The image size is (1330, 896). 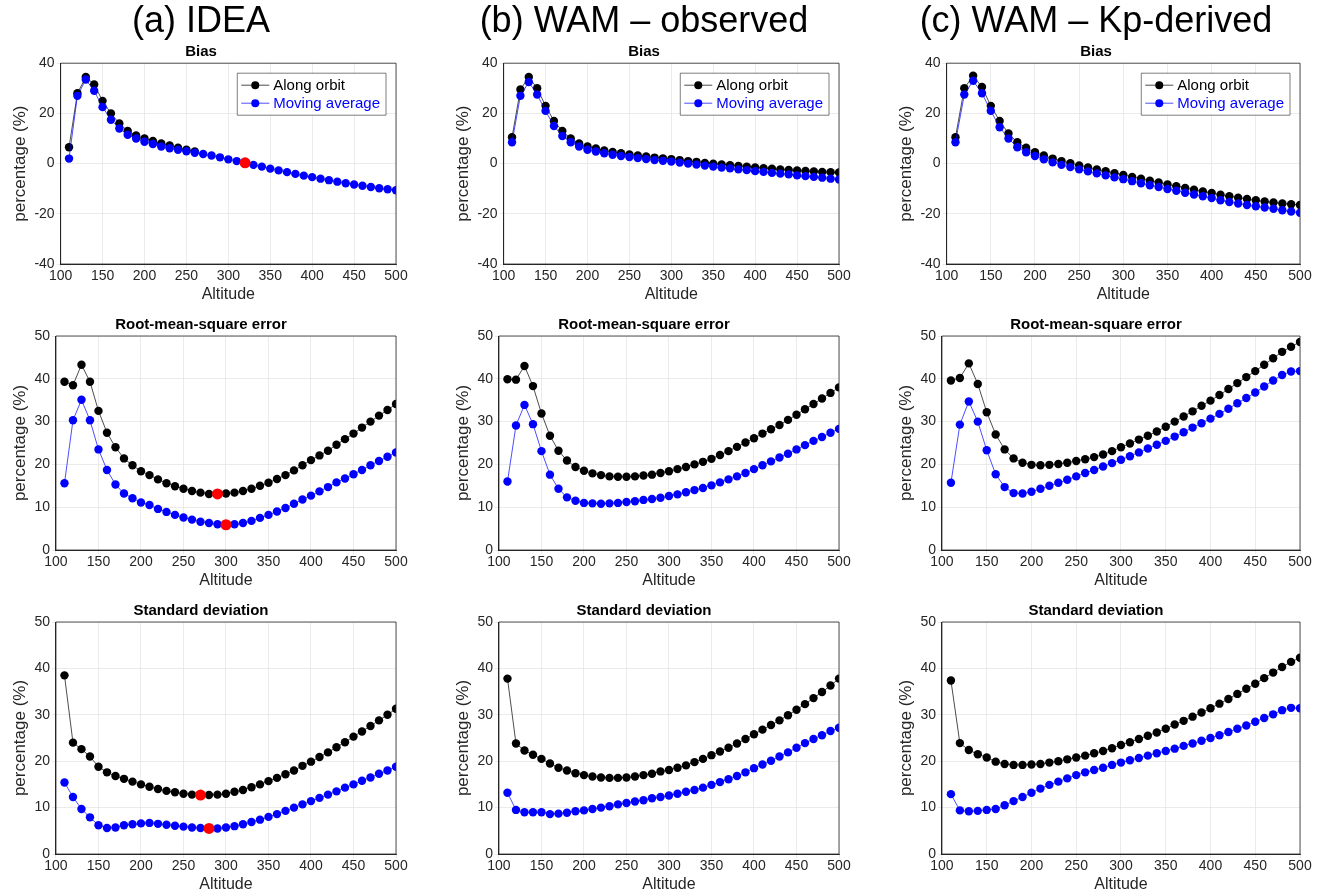 What do you see at coordinates (47, 62) in the screenshot?
I see `y-tick-label: 40` at bounding box center [47, 62].